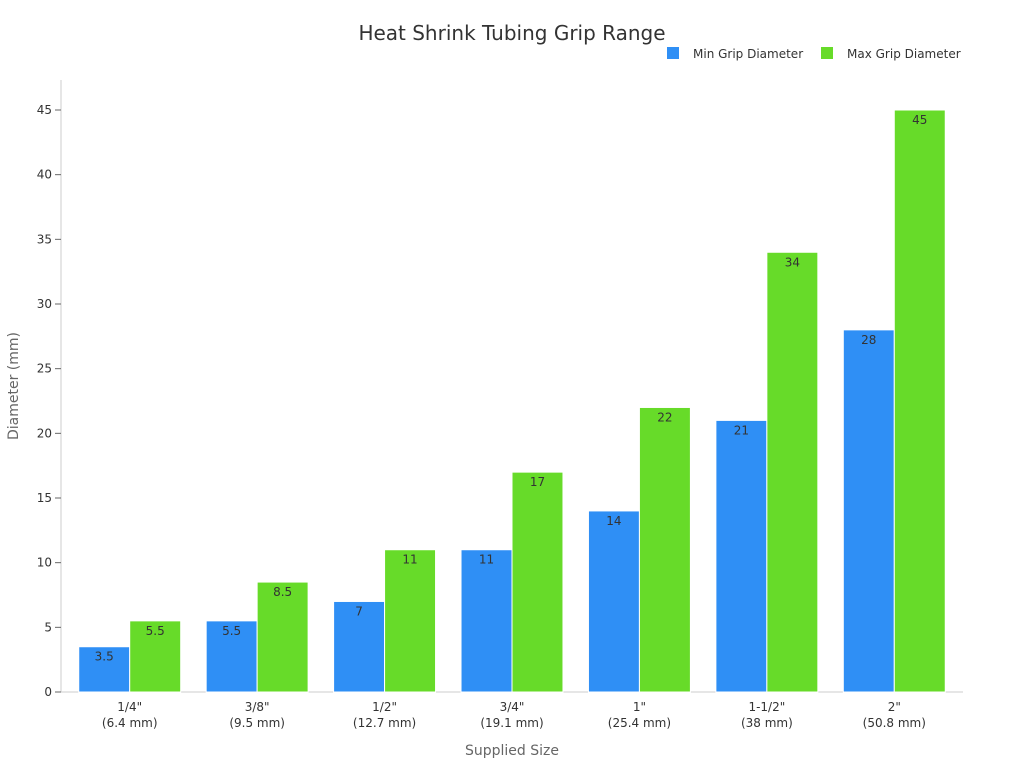 This screenshot has height=768, width=1024. What do you see at coordinates (639, 723) in the screenshot?
I see `x-tick-label-line: (25.4 mm)` at bounding box center [639, 723].